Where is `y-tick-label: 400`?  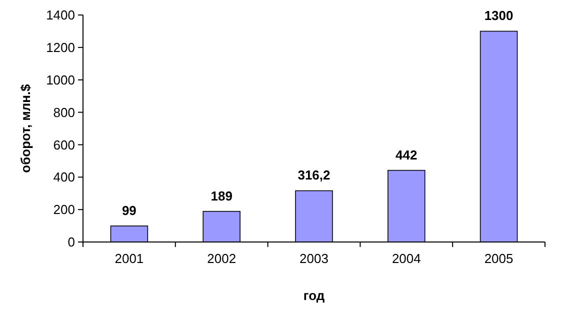 y-tick-label: 400 is located at coordinates (64, 177).